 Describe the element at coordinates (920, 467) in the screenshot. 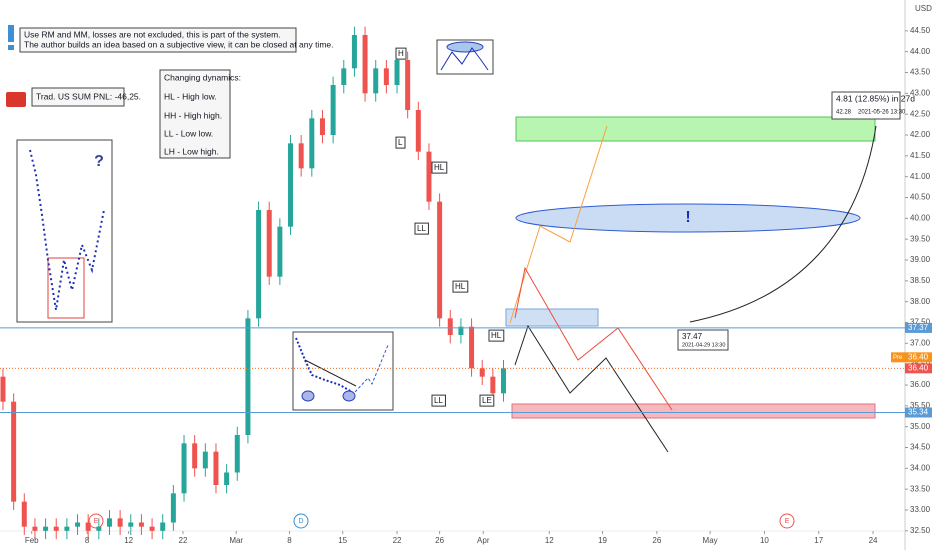

I see `y-tick-label: 34.00` at that location.